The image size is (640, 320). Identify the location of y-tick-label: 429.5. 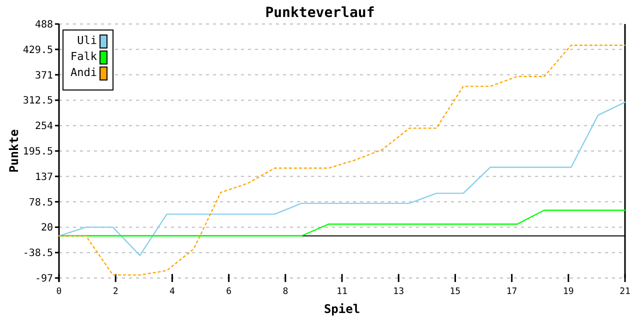
(37, 50).